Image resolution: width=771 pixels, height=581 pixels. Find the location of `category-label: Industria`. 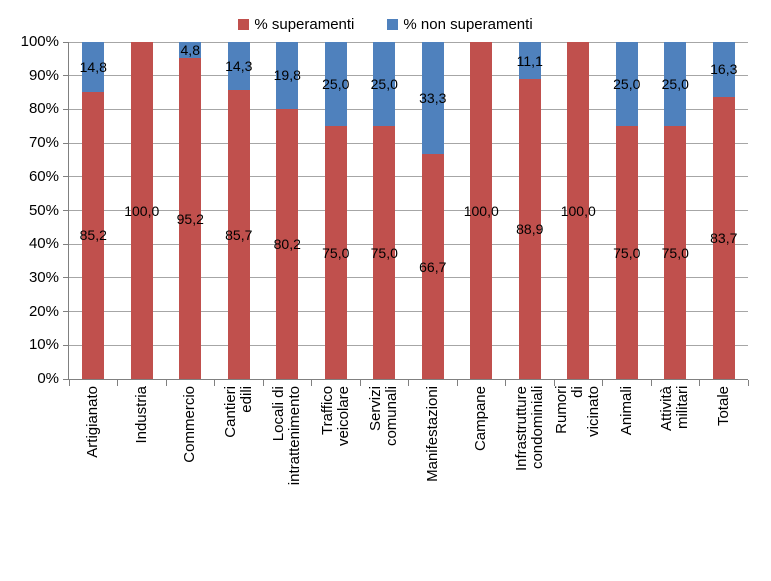

category-label: Industria is located at coordinates (141, 415).